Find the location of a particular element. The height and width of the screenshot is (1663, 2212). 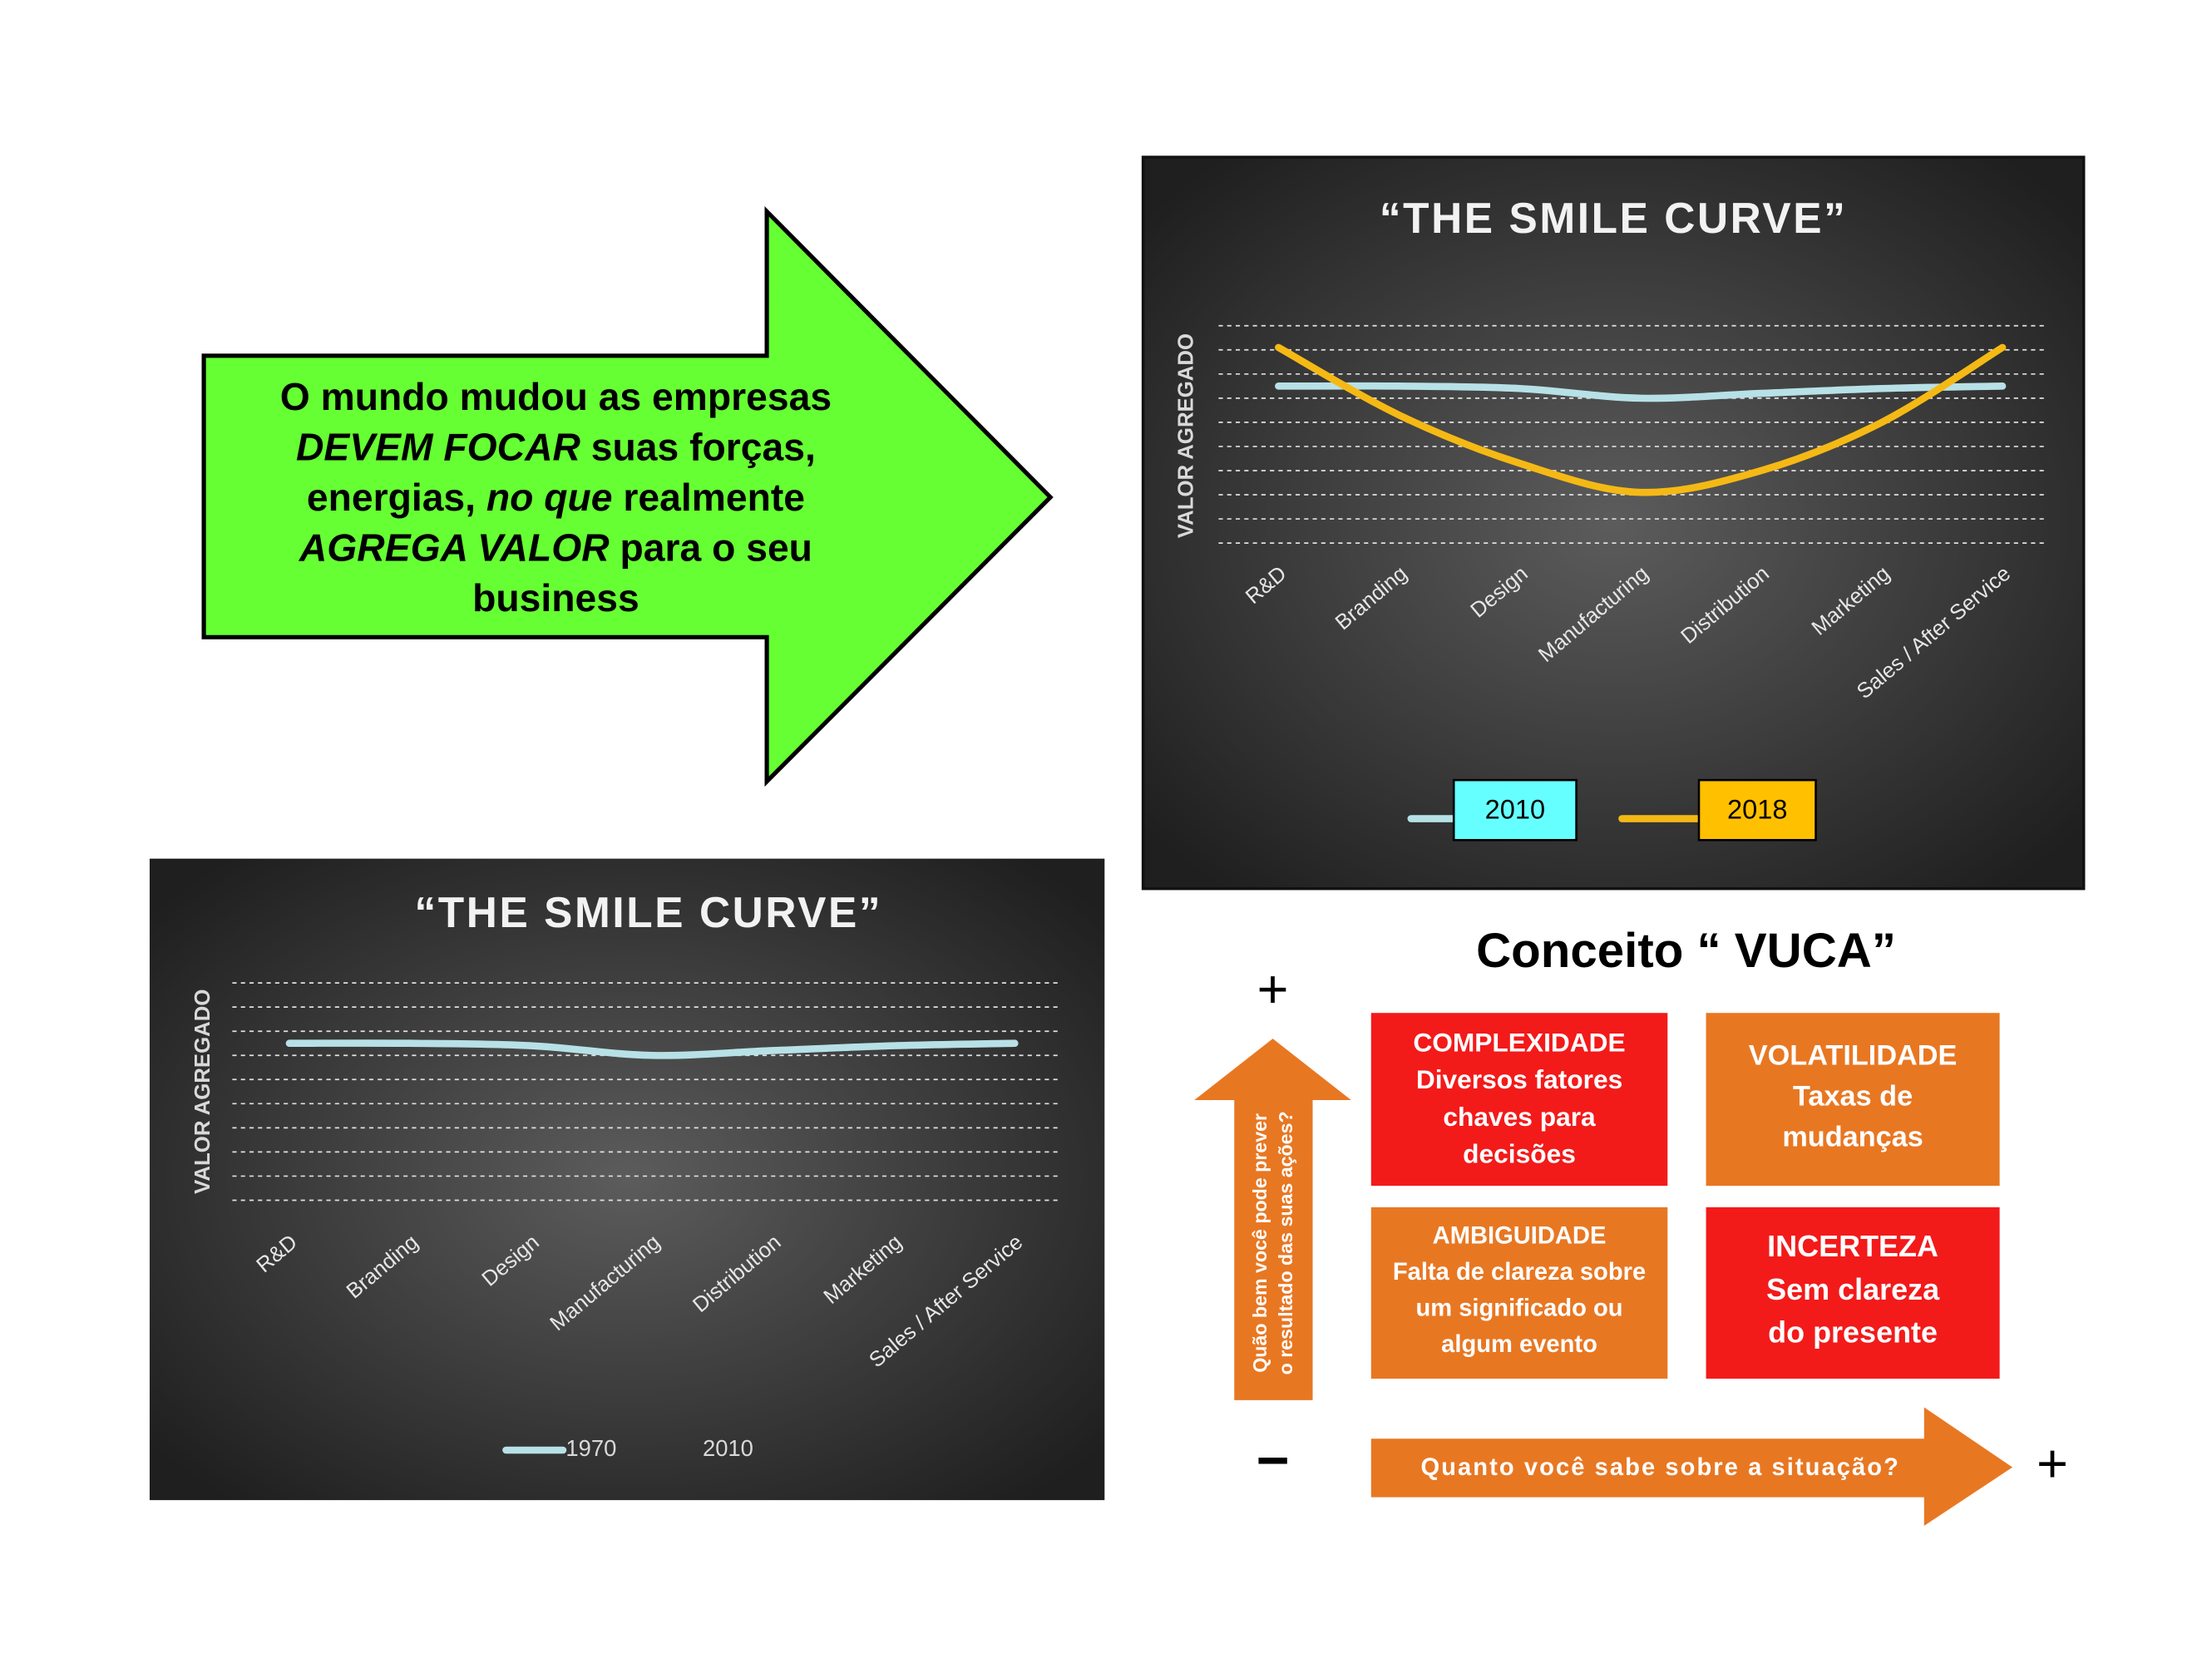

callout-text: business is located at coordinates (555, 597).